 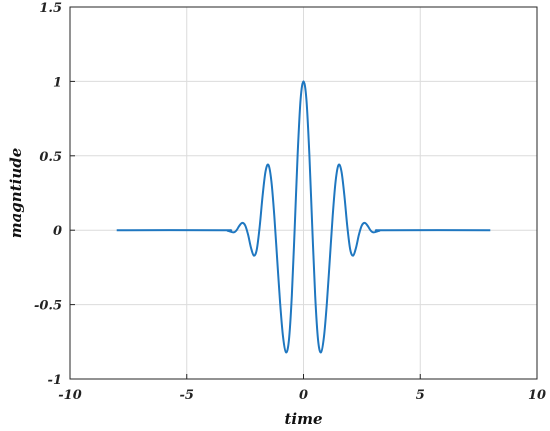 I want to click on x-tick-label: 10, so click(x=537, y=395).